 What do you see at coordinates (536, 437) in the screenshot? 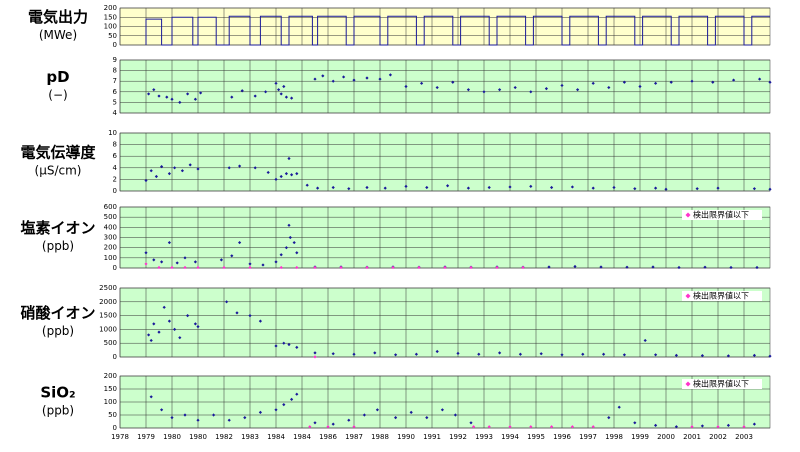
I see `x-tick-label: 1995` at bounding box center [536, 437].